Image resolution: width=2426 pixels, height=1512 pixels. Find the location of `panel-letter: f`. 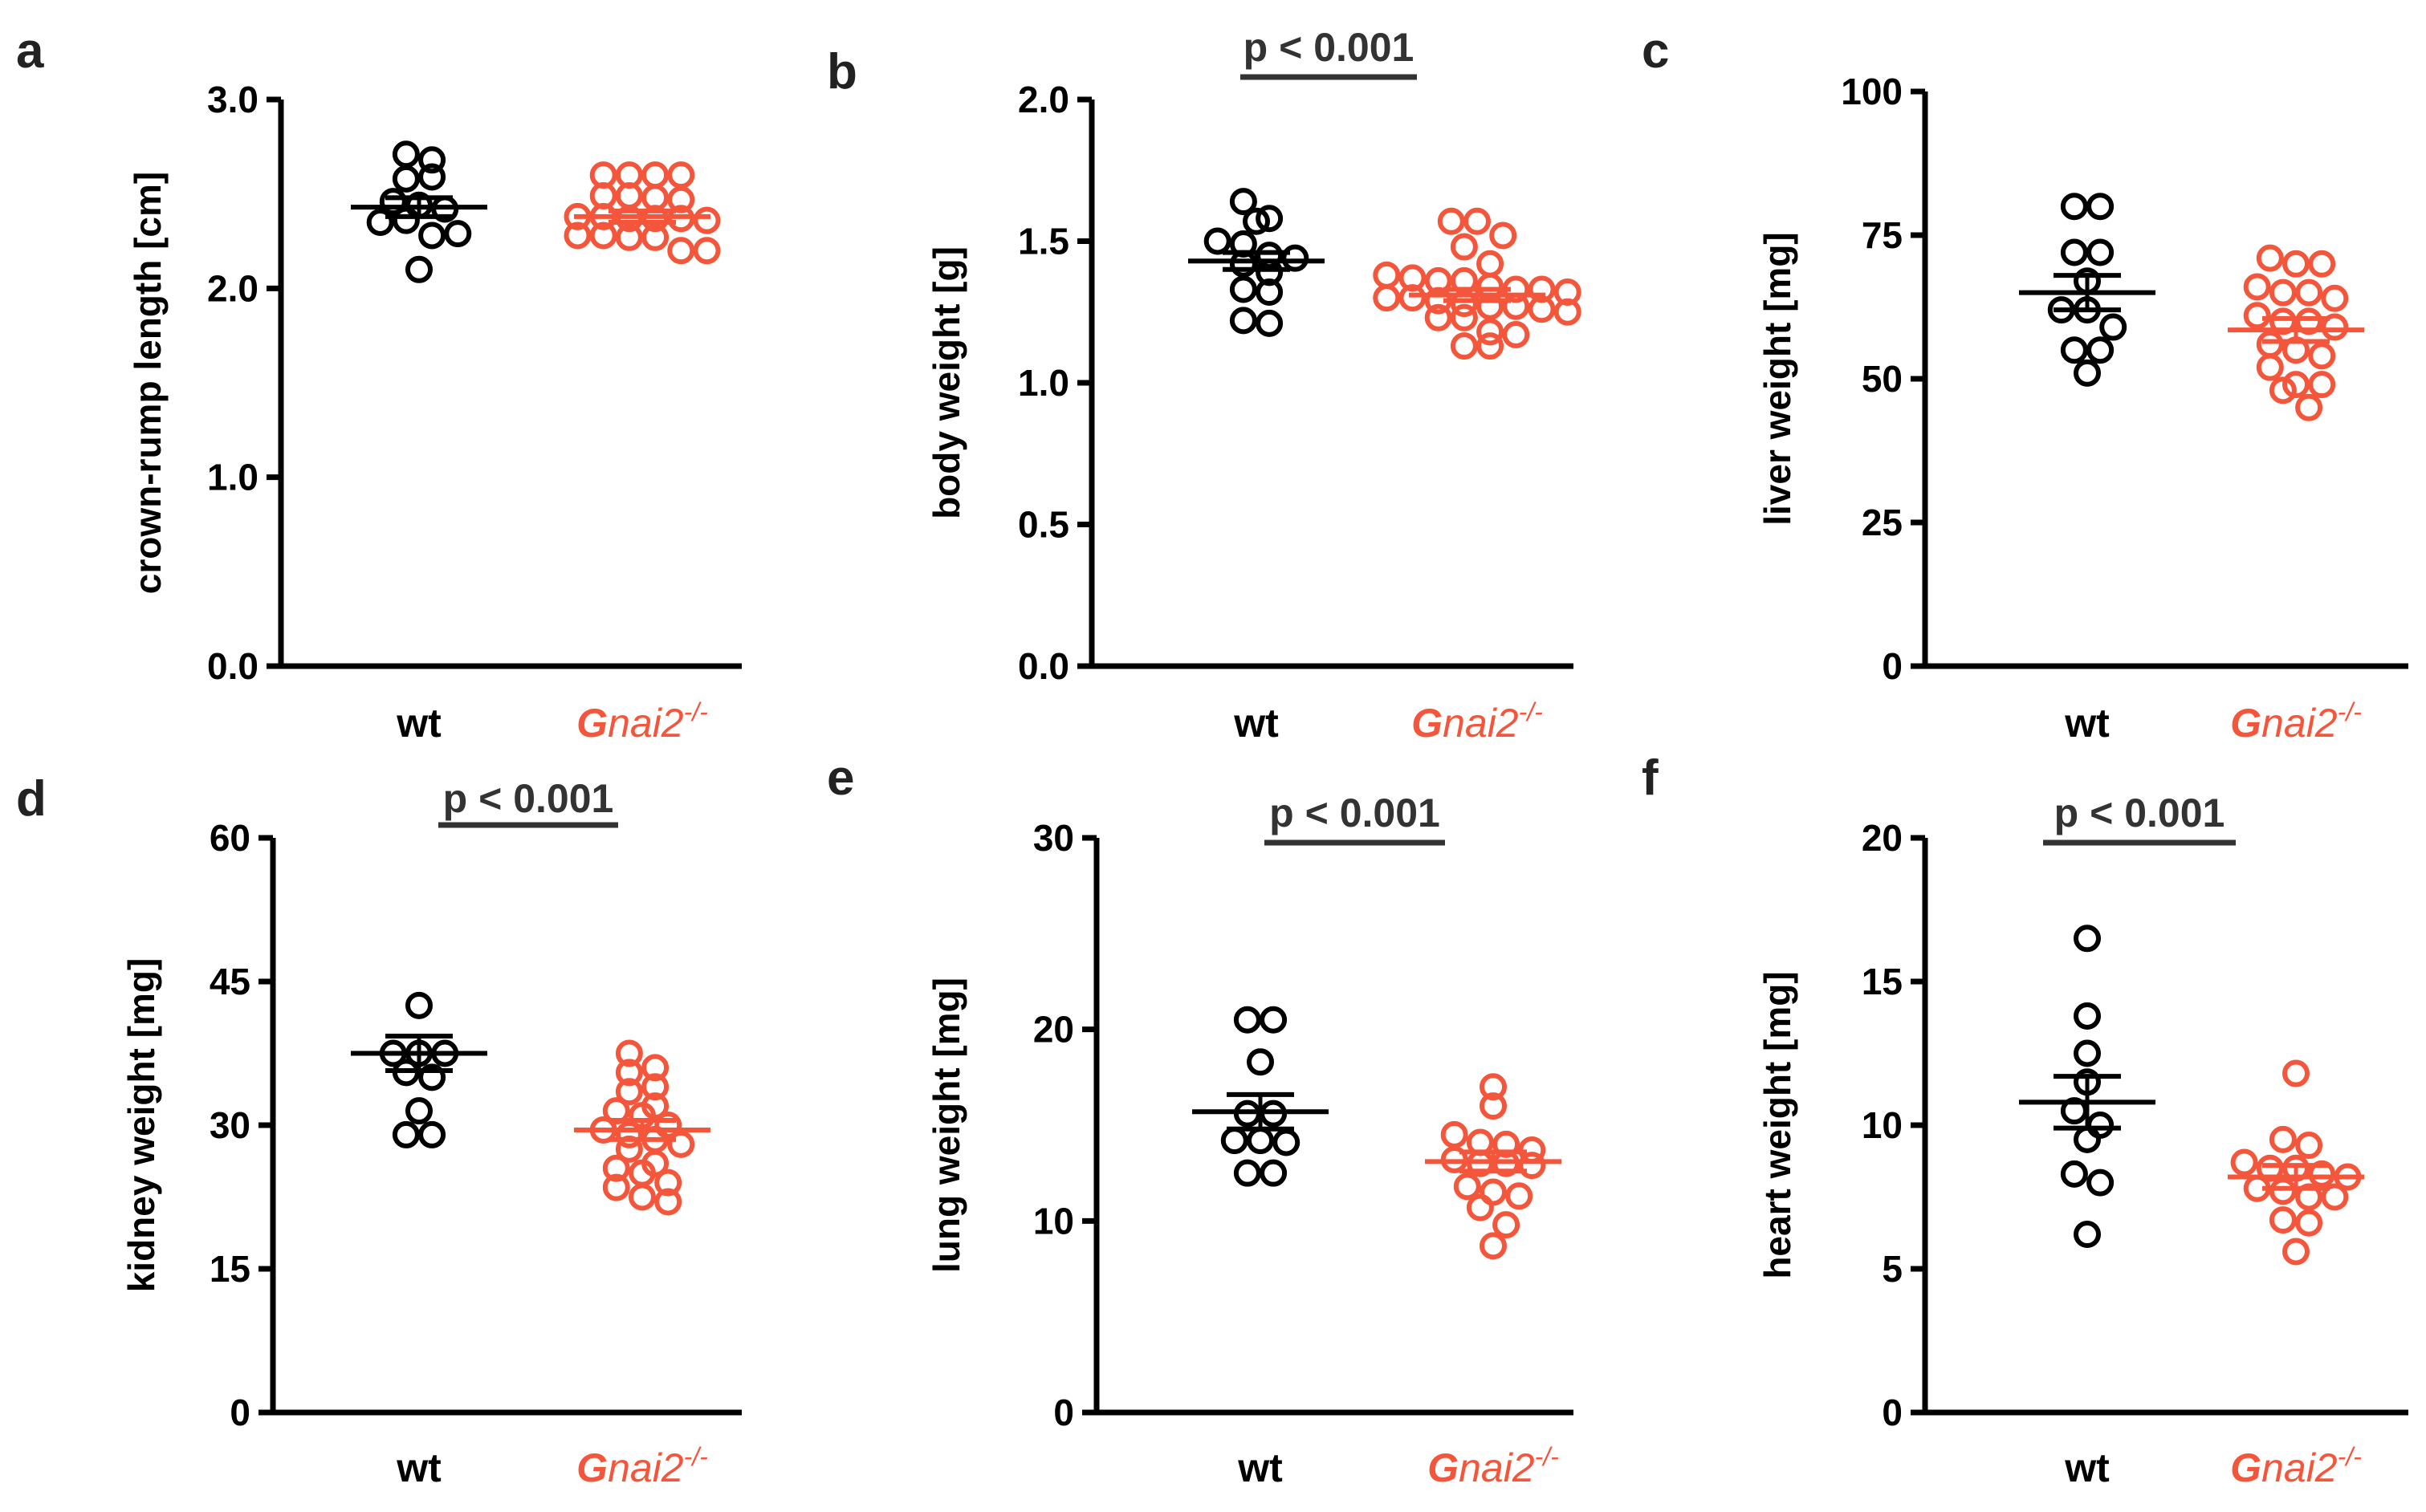

panel-letter: f is located at coordinates (1650, 778).